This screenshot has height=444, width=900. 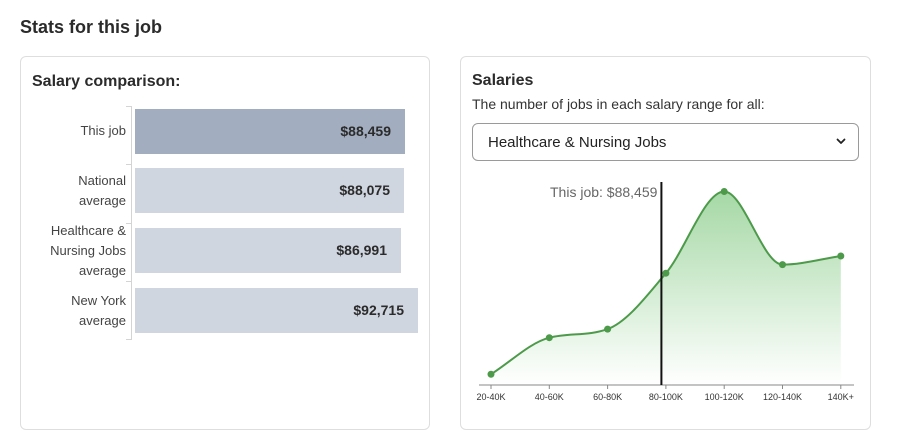 What do you see at coordinates (364, 190) in the screenshot?
I see `bar-value: $88,075` at bounding box center [364, 190].